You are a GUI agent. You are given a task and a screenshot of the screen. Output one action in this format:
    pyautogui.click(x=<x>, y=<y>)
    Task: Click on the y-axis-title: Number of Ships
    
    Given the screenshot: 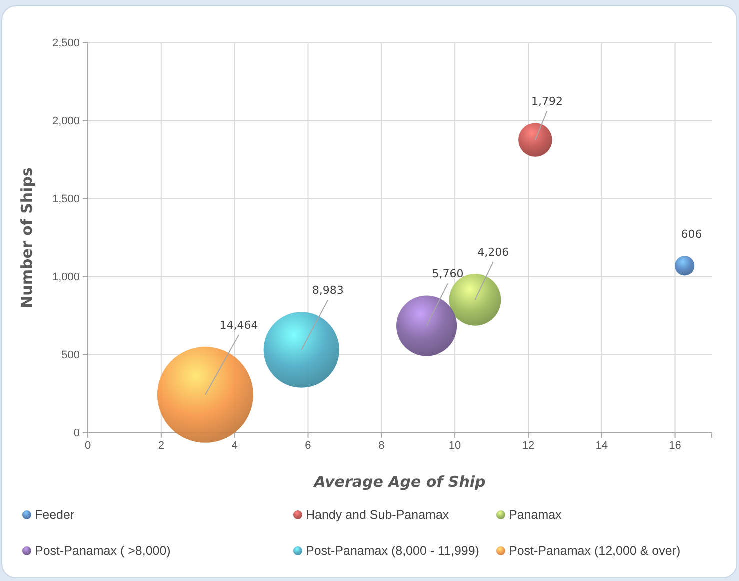 What is the action you would take?
    pyautogui.click(x=27, y=238)
    